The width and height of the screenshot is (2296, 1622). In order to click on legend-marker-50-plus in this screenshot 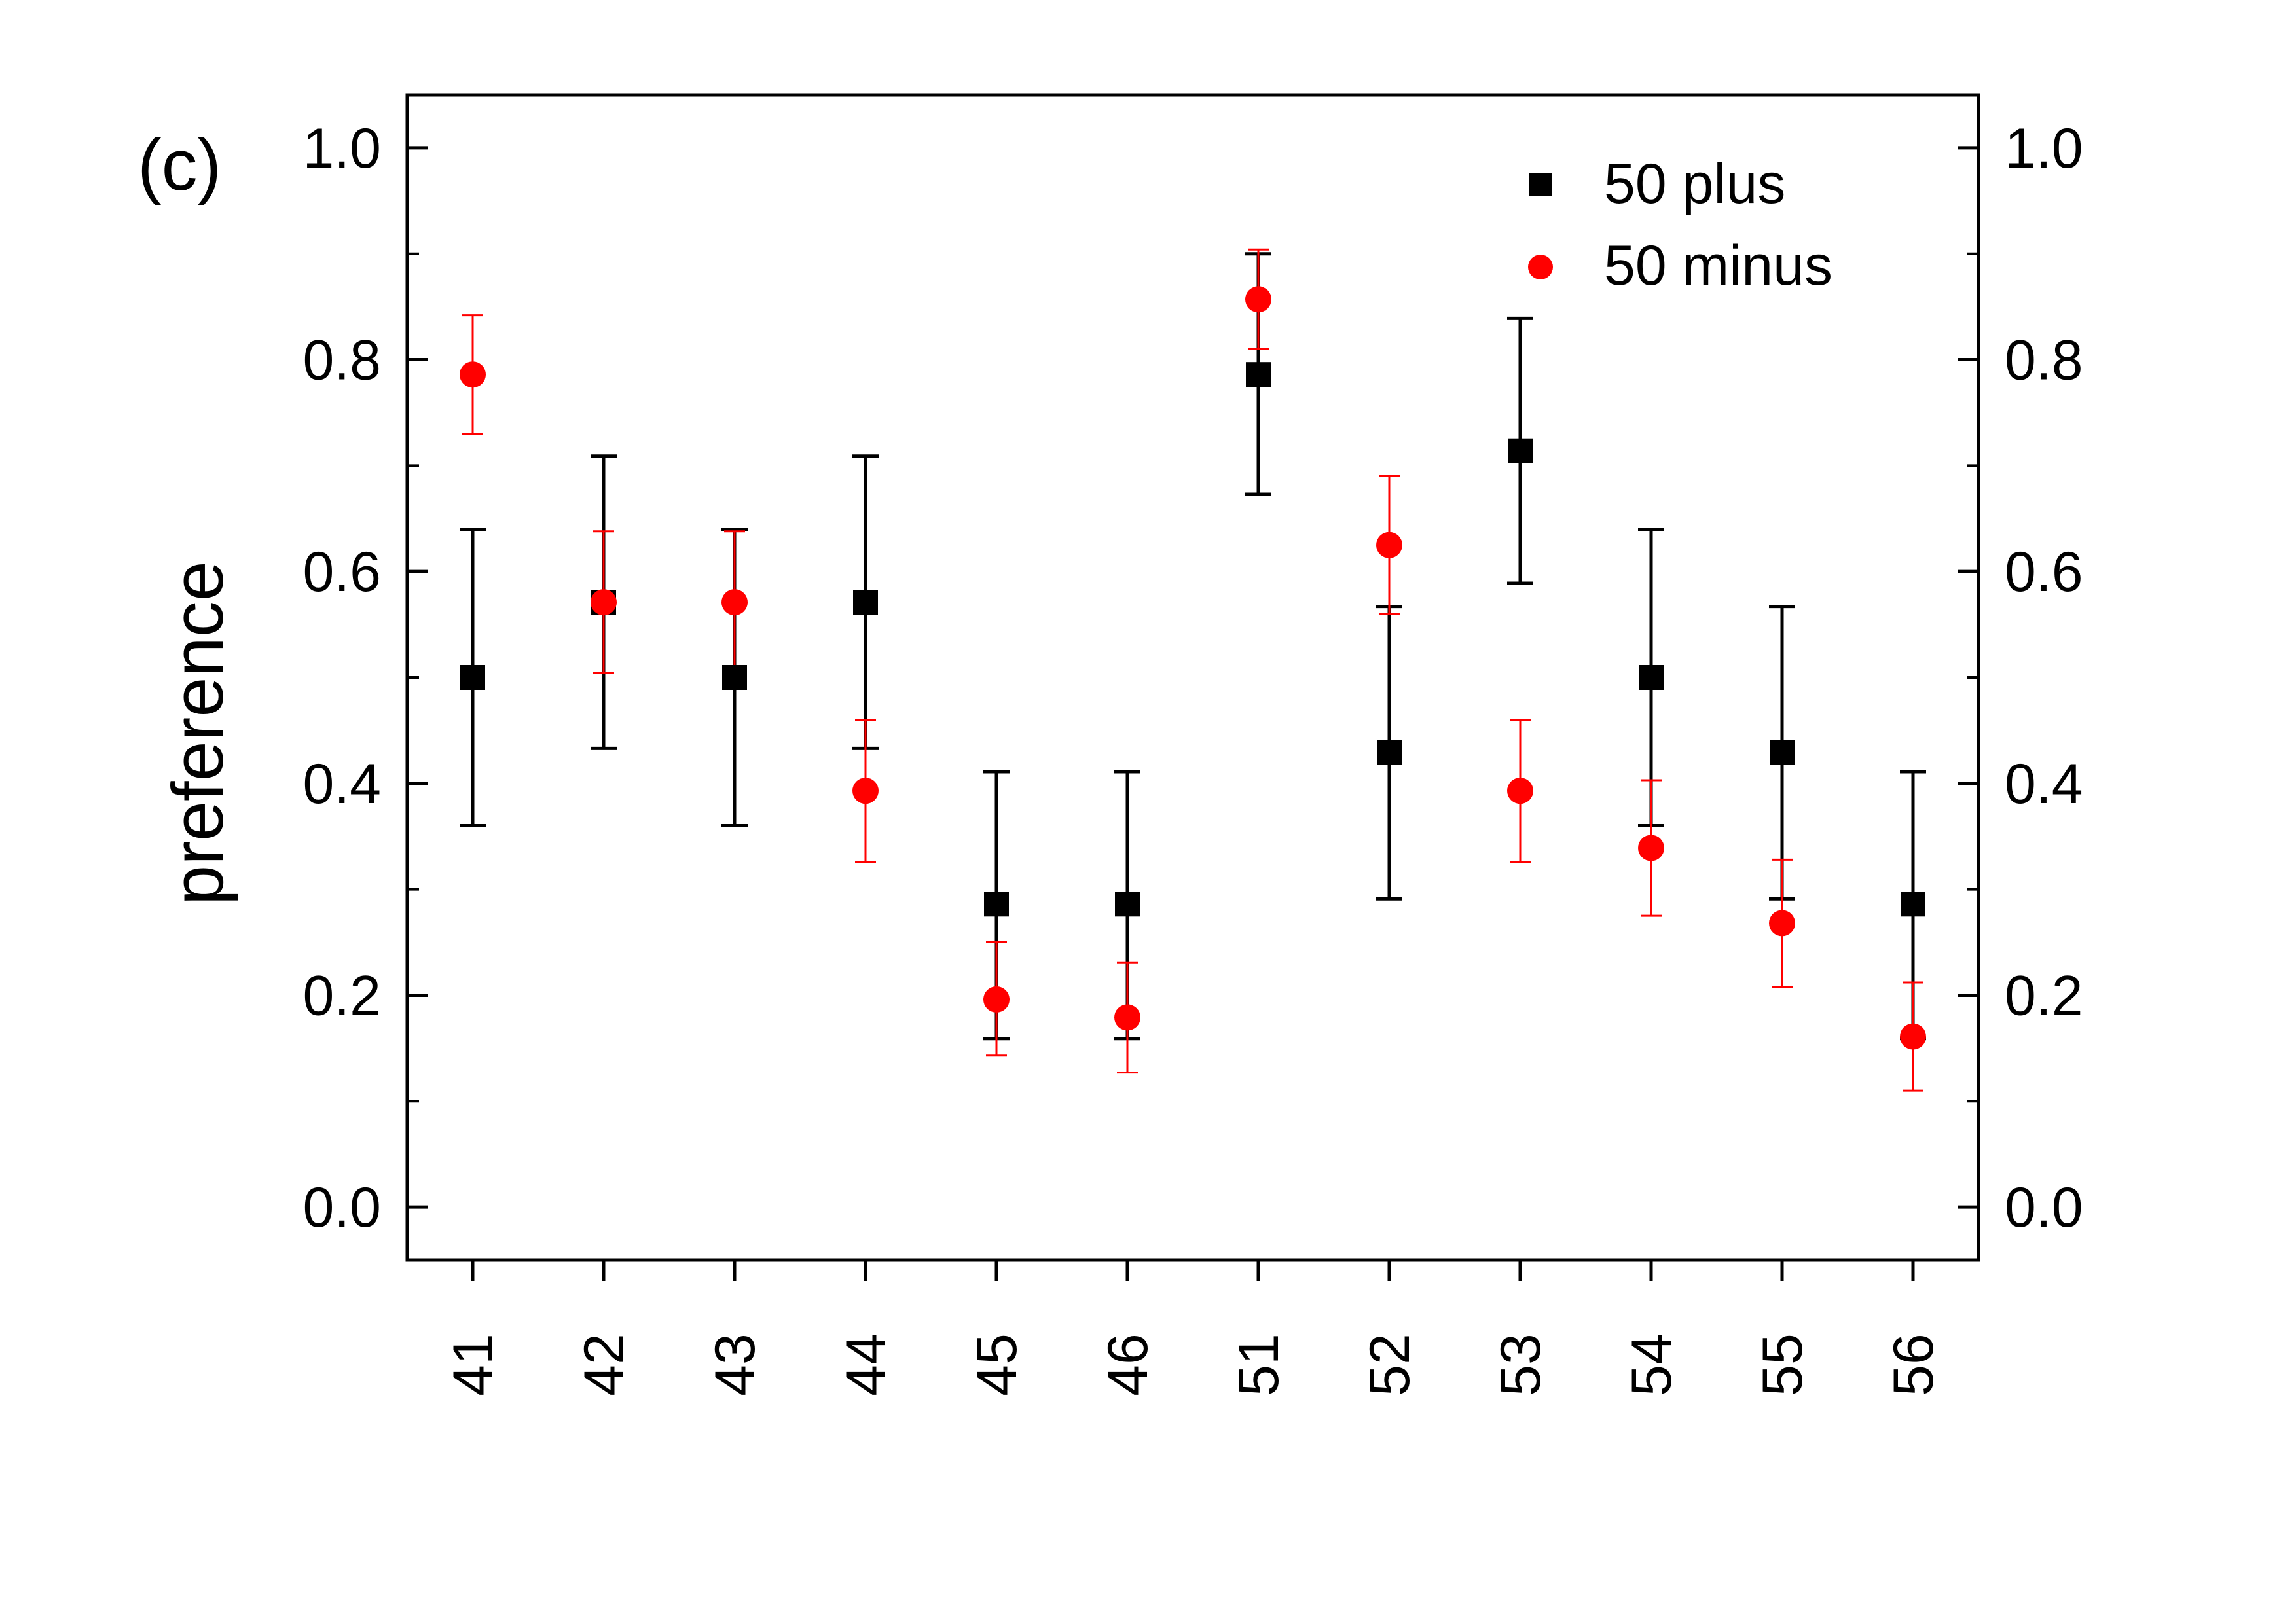, I will do `click(1540, 184)`.